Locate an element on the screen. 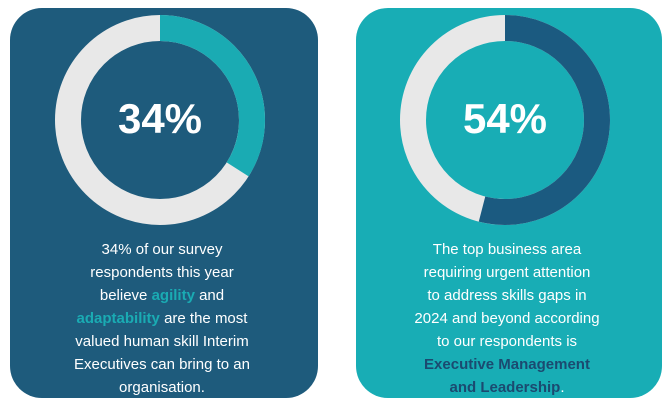 This screenshot has width=666, height=405. center-label: 34% is located at coordinates (160, 118).